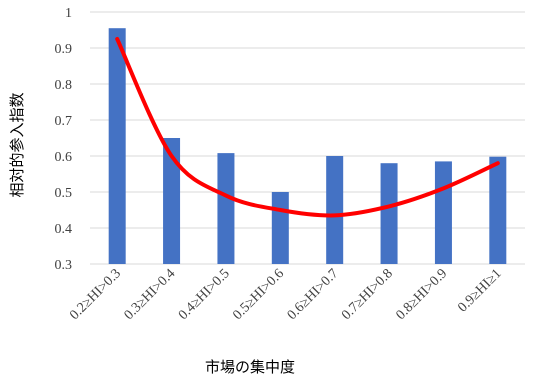 The width and height of the screenshot is (535, 380). What do you see at coordinates (64, 85) in the screenshot?
I see `y-tick-label: 0.8` at bounding box center [64, 85].